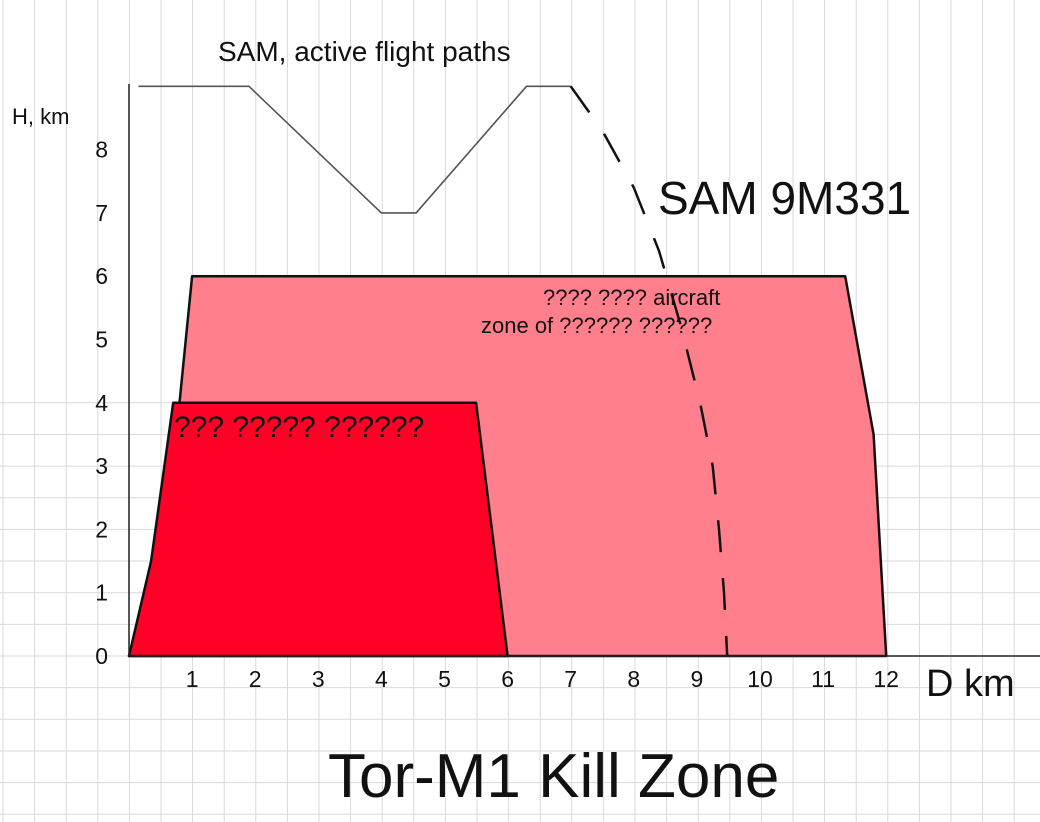  I want to click on inner-zone-label: ??? ????? ??????, so click(299, 427).